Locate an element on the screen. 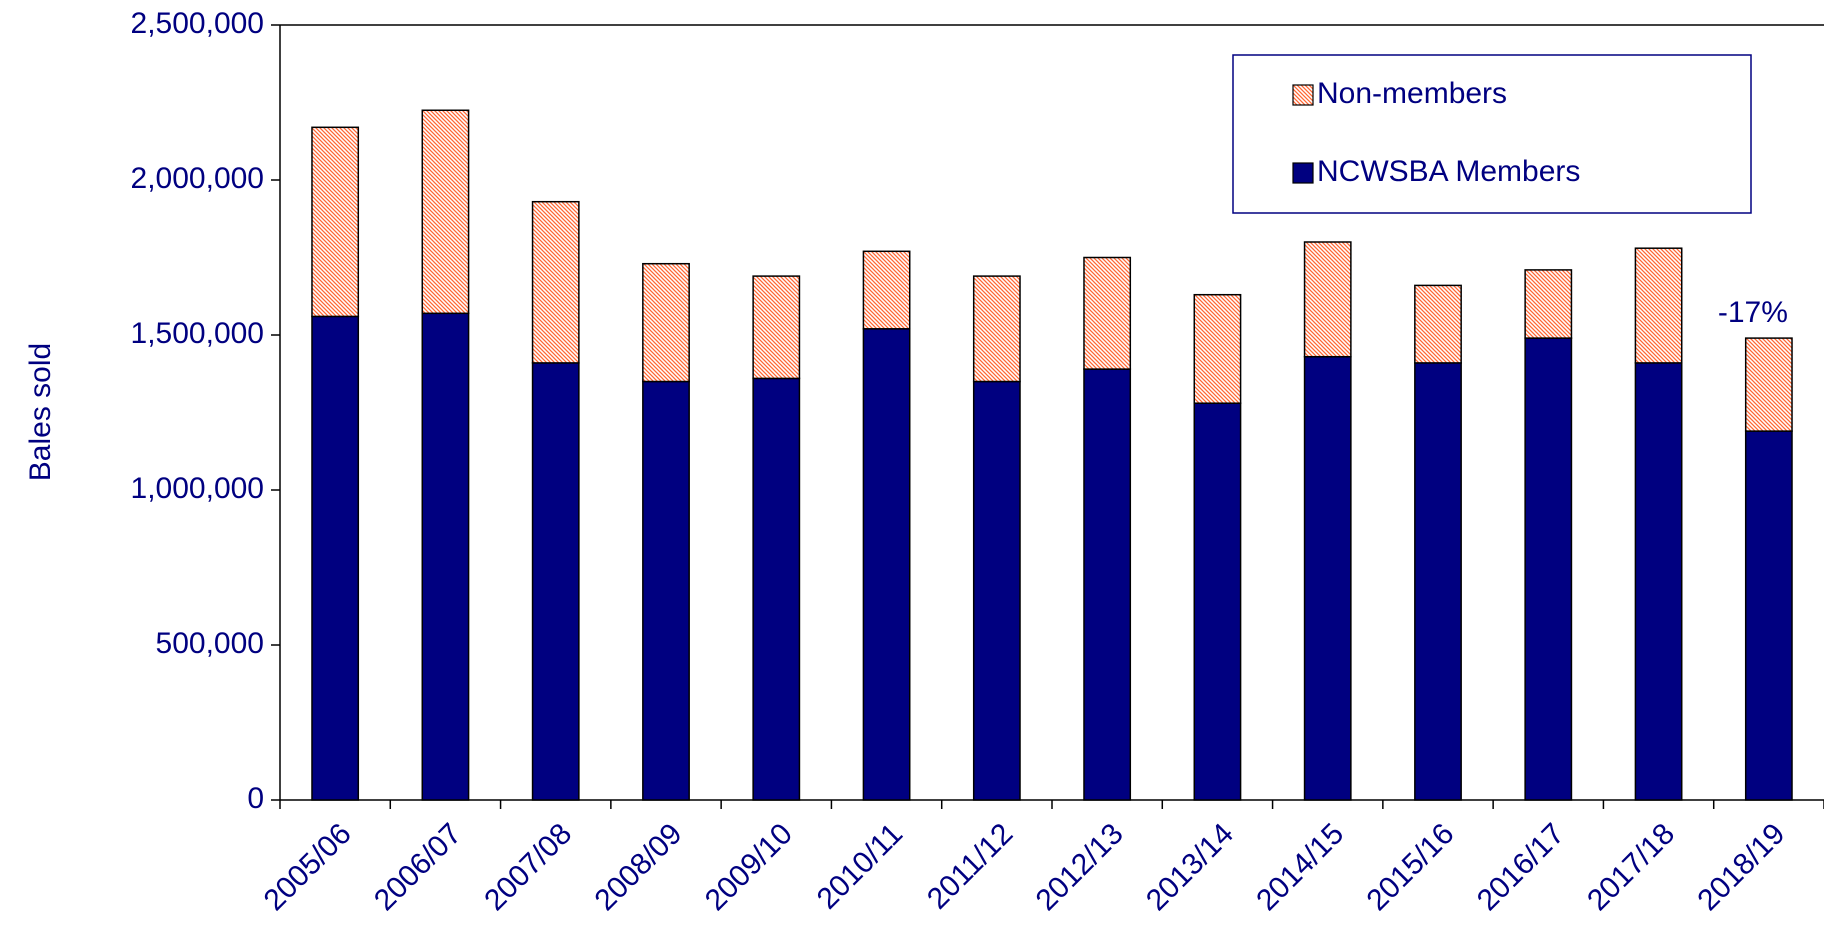 The width and height of the screenshot is (1824, 941). x-tick-label: 2012/13 is located at coordinates (1080, 867).